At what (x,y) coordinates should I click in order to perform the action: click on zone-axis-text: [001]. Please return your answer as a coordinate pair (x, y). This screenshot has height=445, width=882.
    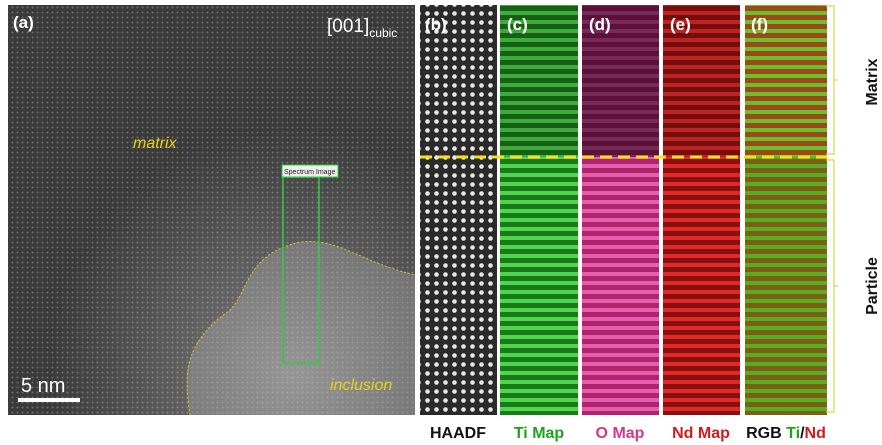
    Looking at the image, I should click on (348, 26).